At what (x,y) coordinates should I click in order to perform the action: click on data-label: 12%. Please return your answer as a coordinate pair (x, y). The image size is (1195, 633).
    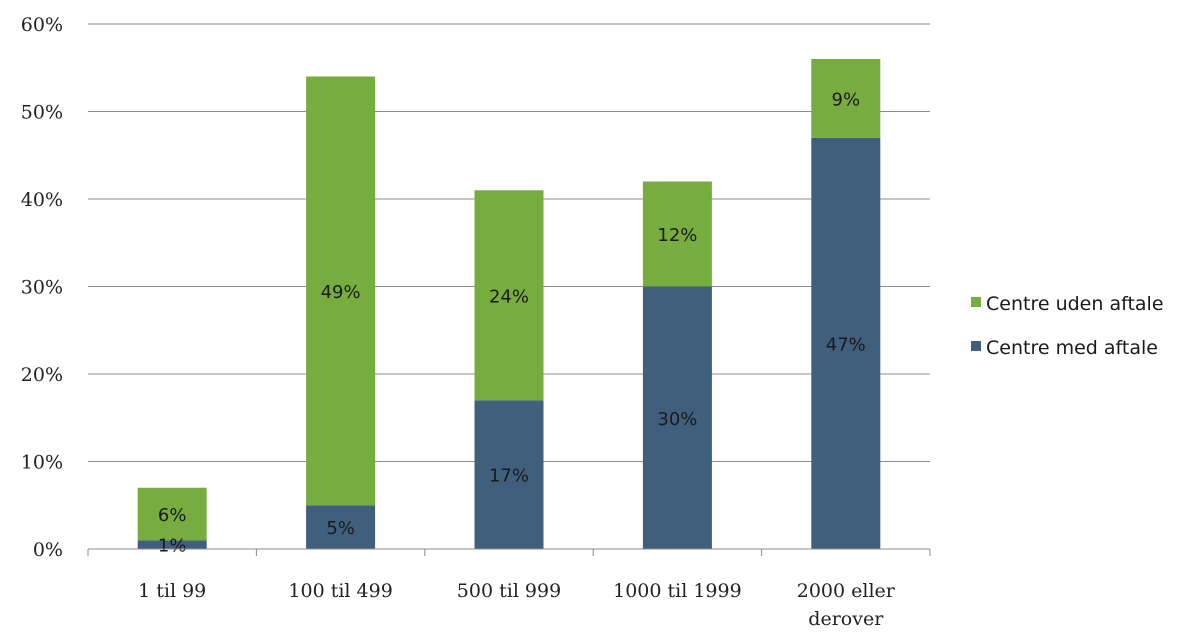
    Looking at the image, I should click on (677, 235).